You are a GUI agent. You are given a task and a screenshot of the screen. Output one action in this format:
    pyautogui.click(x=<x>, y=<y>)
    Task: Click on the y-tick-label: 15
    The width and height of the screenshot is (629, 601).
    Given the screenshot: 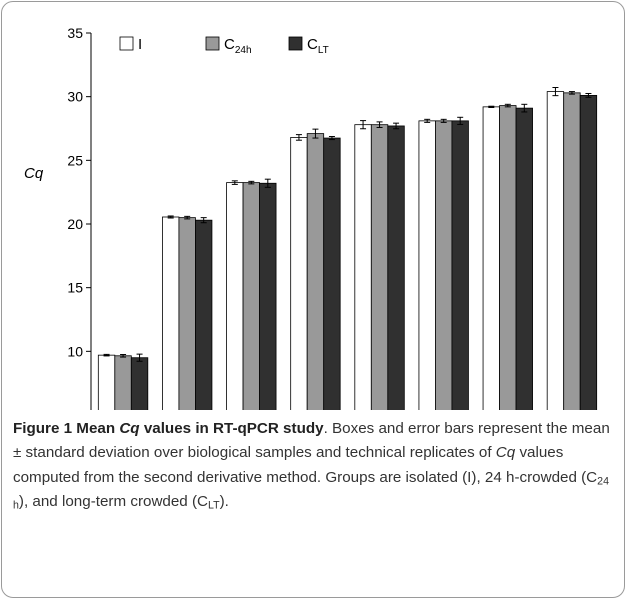 What is the action you would take?
    pyautogui.click(x=75, y=288)
    